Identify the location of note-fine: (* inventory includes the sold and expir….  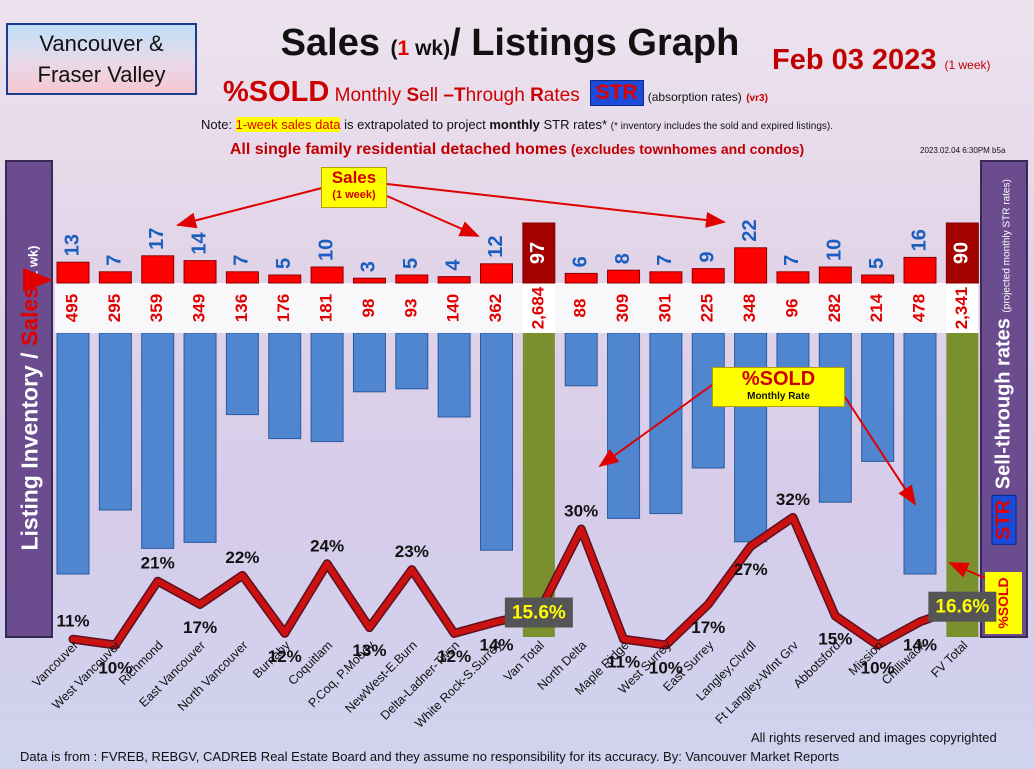
(722, 126).